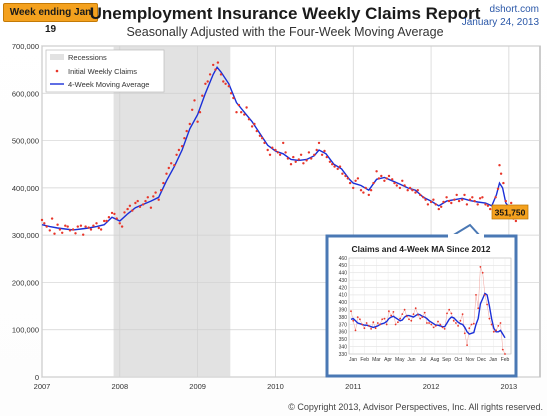  I want to click on inset-x-tick-label: Jan, so click(353, 360).